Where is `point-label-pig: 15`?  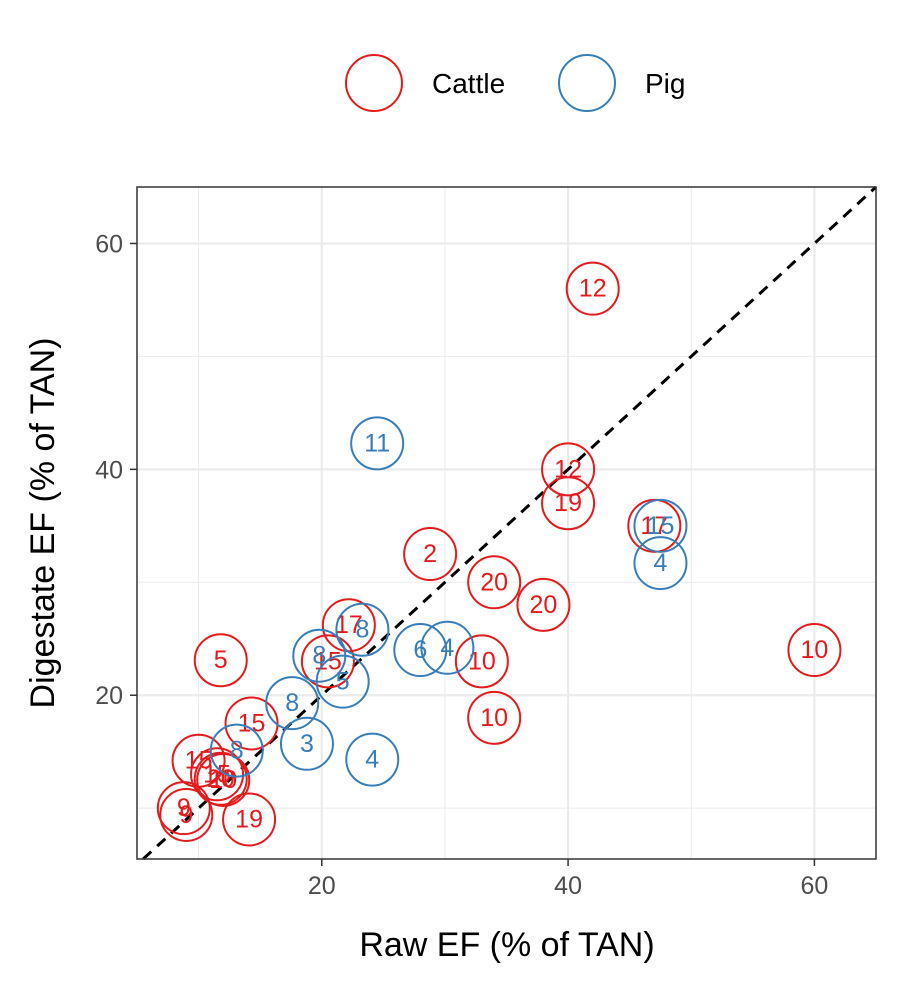
point-label-pig: 15 is located at coordinates (661, 526).